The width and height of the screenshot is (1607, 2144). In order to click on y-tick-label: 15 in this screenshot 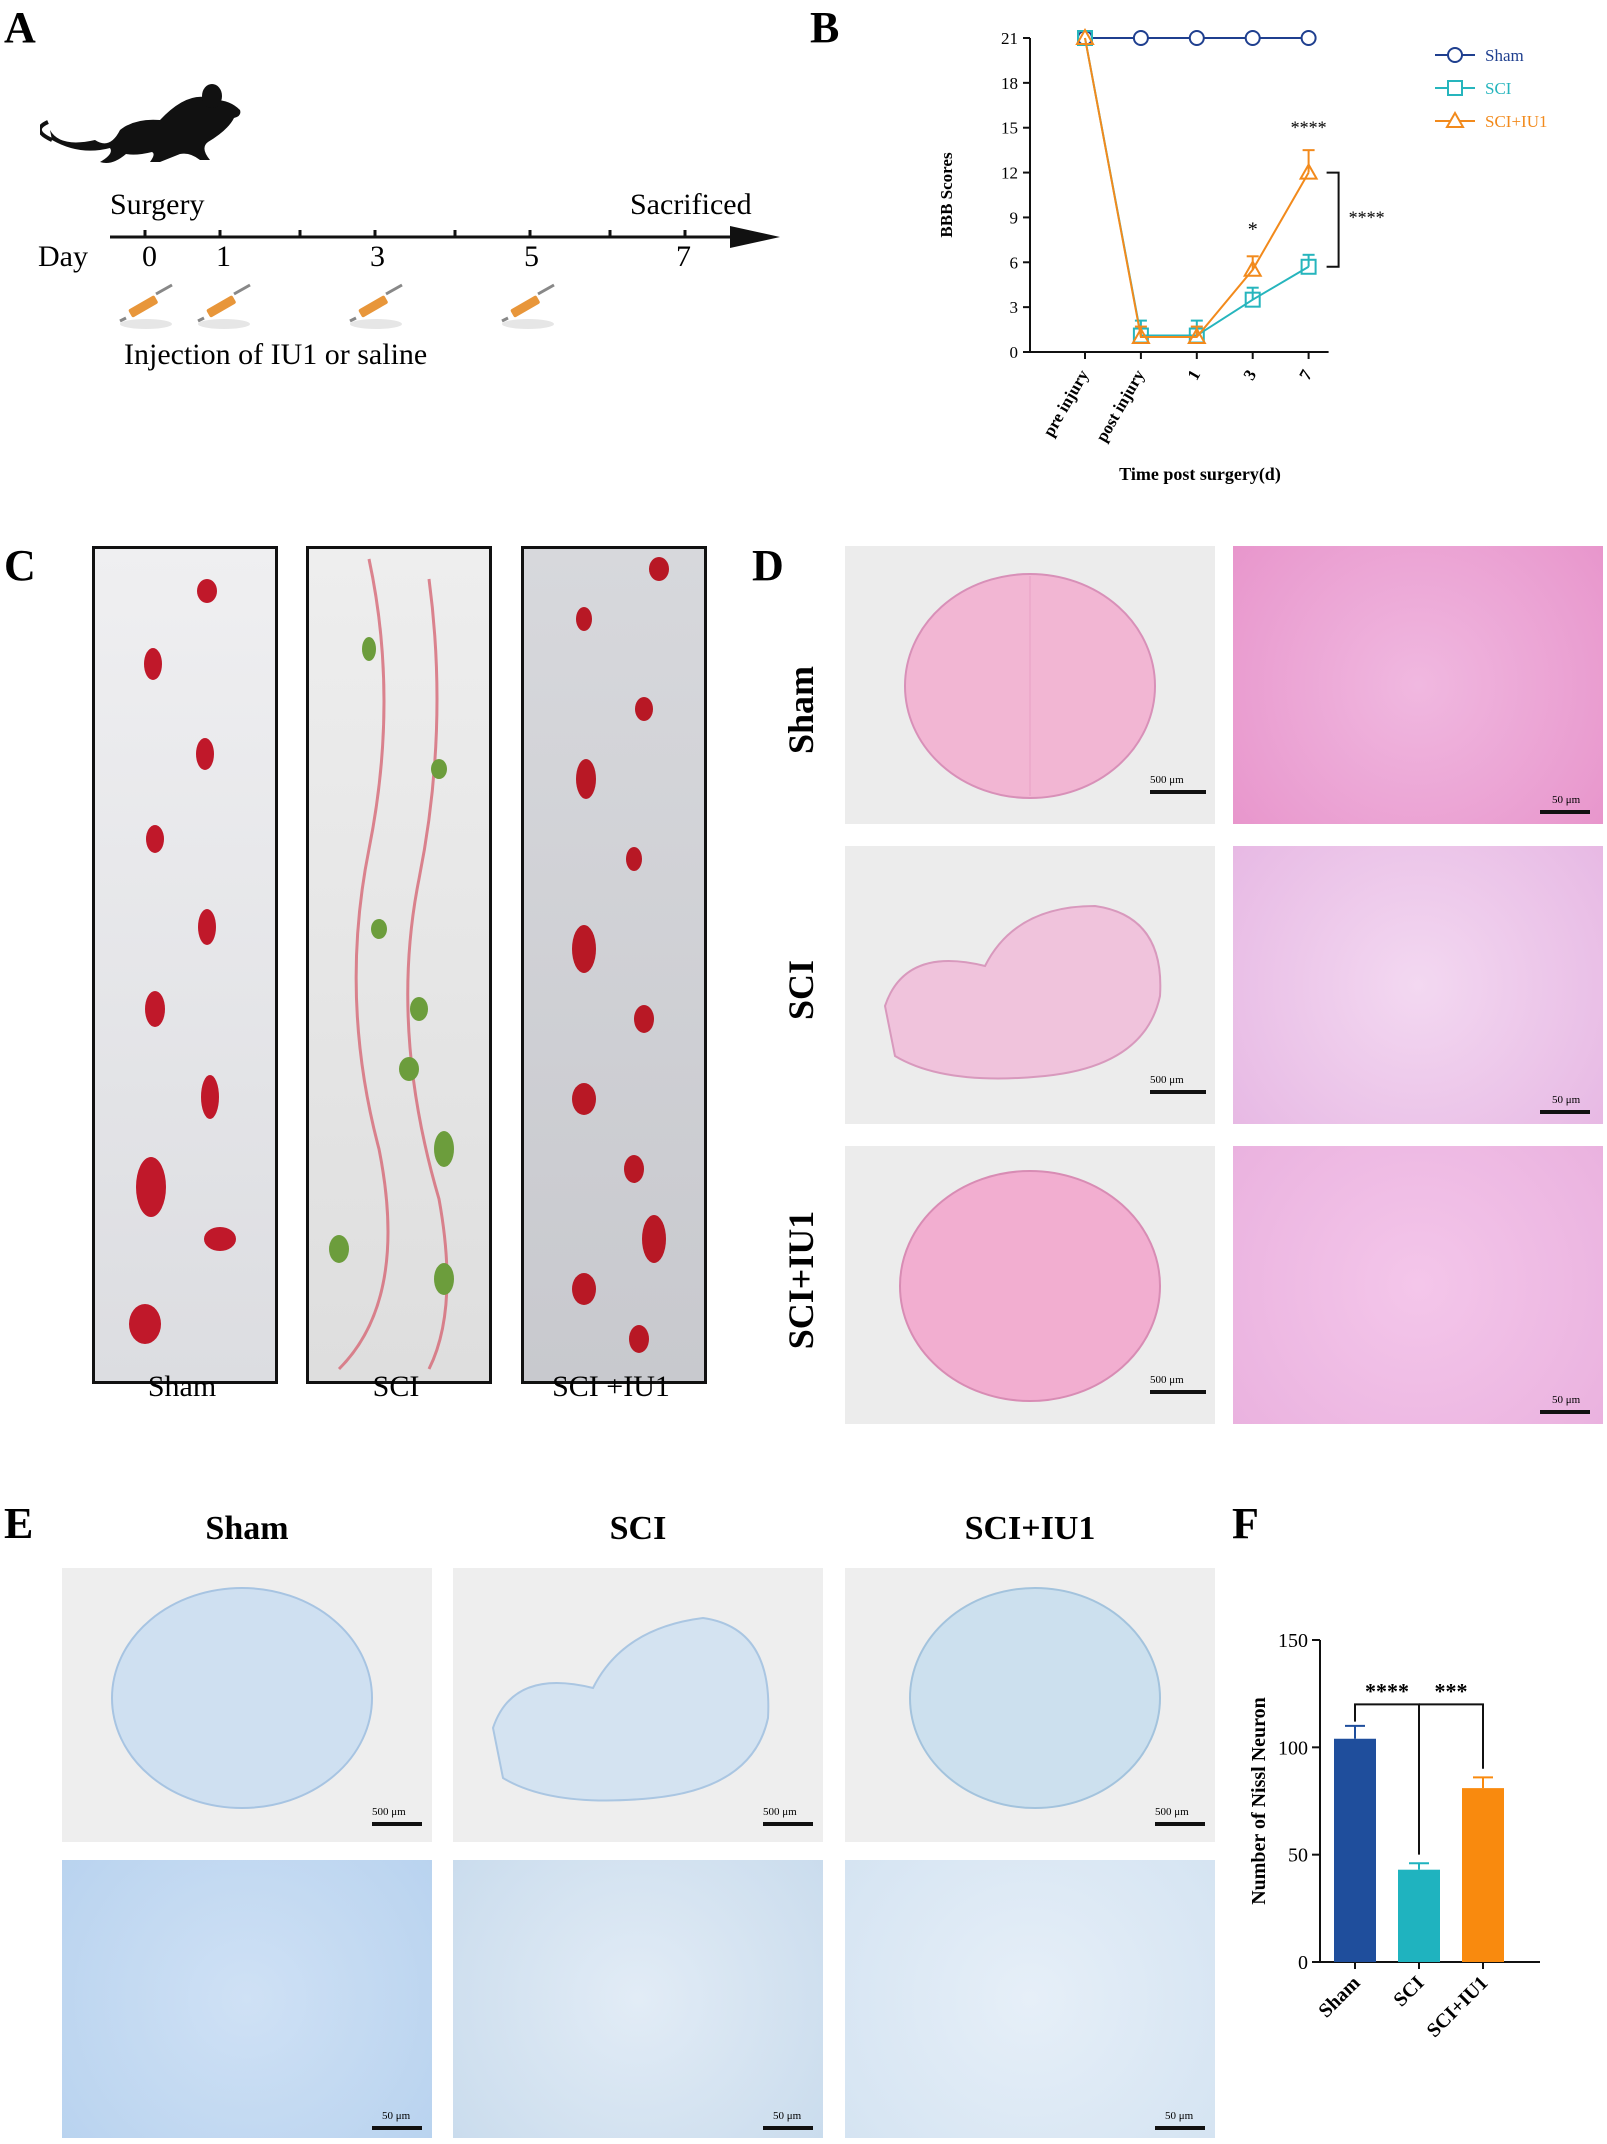, I will do `click(1009, 128)`.